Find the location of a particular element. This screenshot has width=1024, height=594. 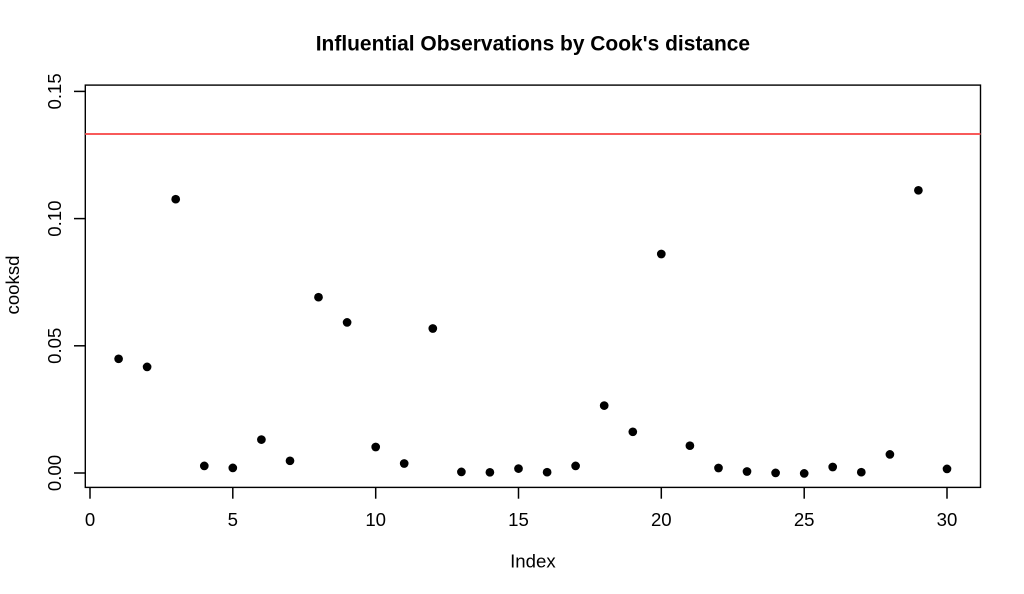

svg-text: Index is located at coordinates (533, 561).